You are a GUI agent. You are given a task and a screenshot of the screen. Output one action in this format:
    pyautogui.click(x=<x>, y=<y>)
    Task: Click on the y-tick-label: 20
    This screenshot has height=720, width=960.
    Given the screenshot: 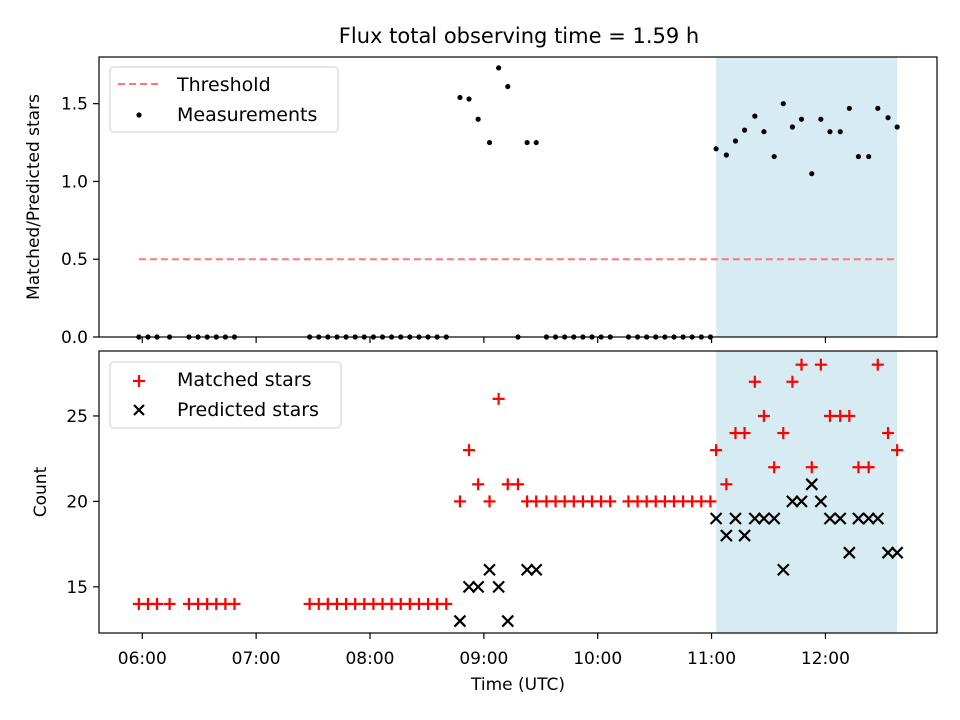 What is the action you would take?
    pyautogui.click(x=77, y=502)
    